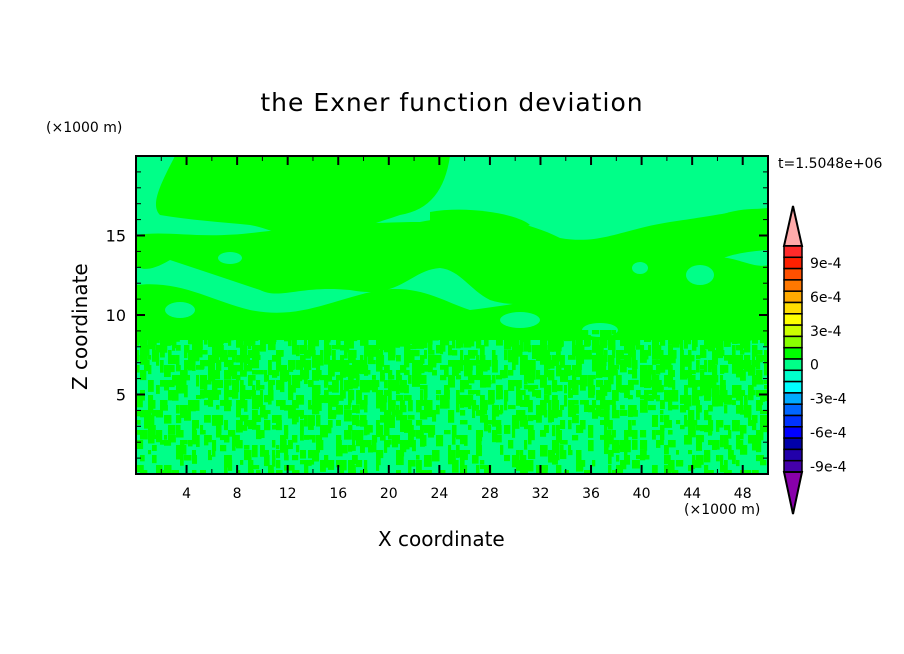  I want to click on time-annotation: t=1.5048e+06, so click(830, 164).